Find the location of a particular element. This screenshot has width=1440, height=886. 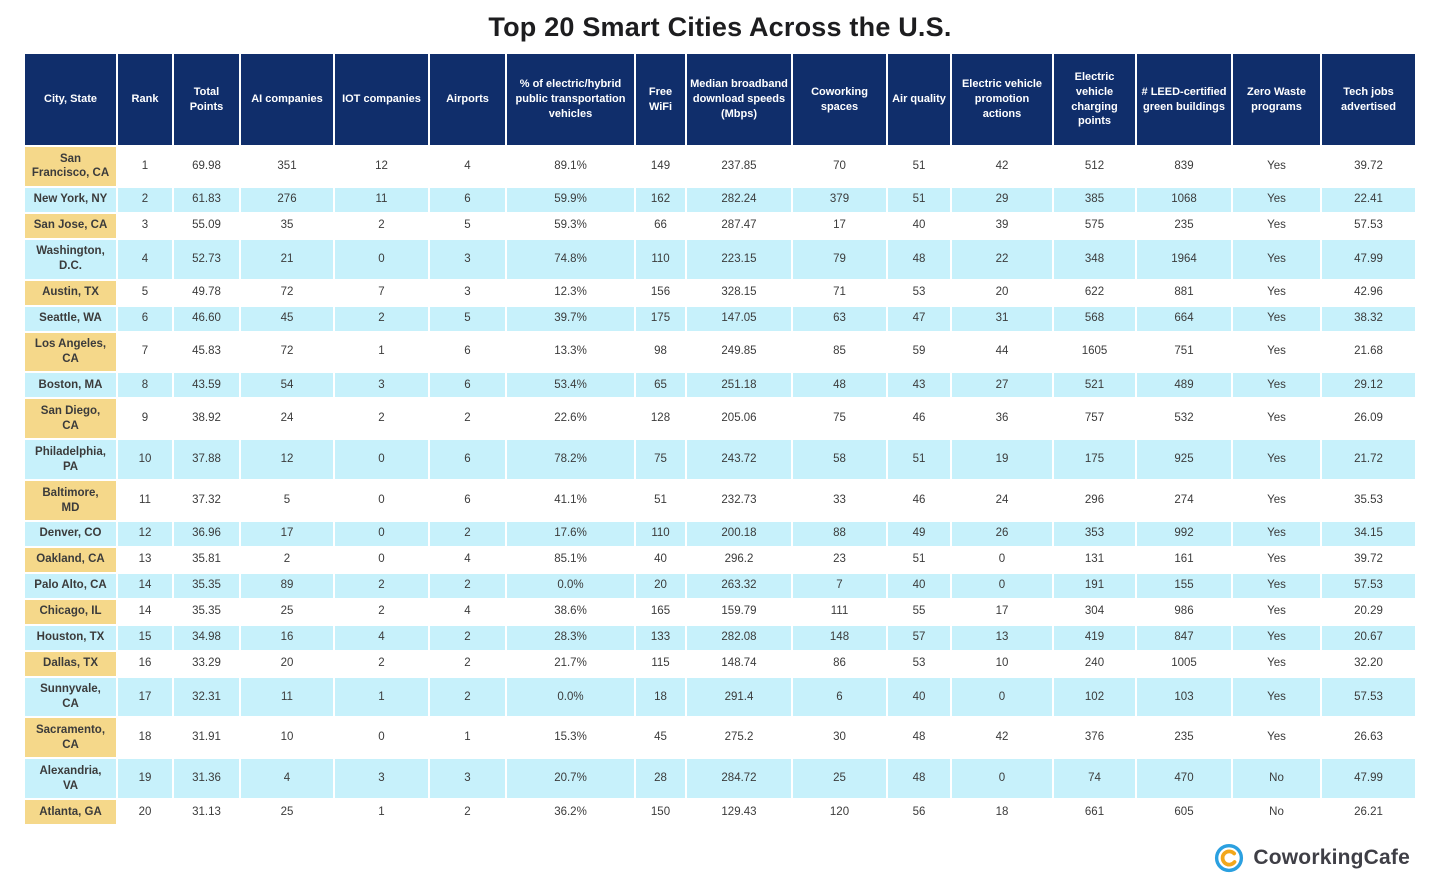

cell-ev-charging-points: 661 is located at coordinates (1094, 812).